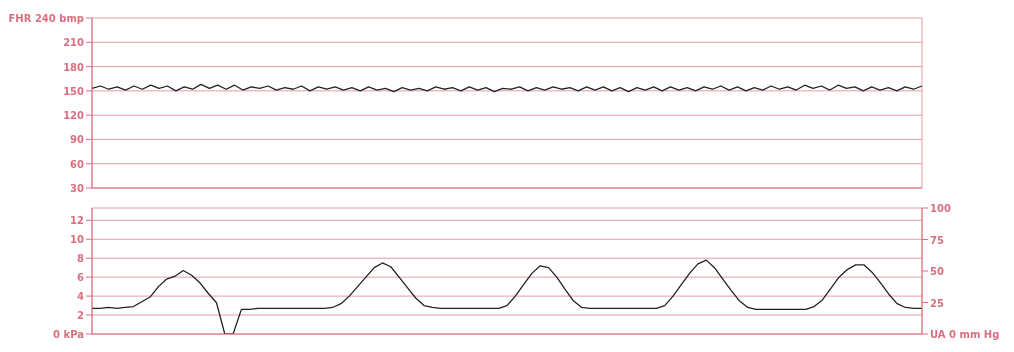 This screenshot has width=1014, height=352. I want to click on y-tick-label: 30, so click(77, 188).